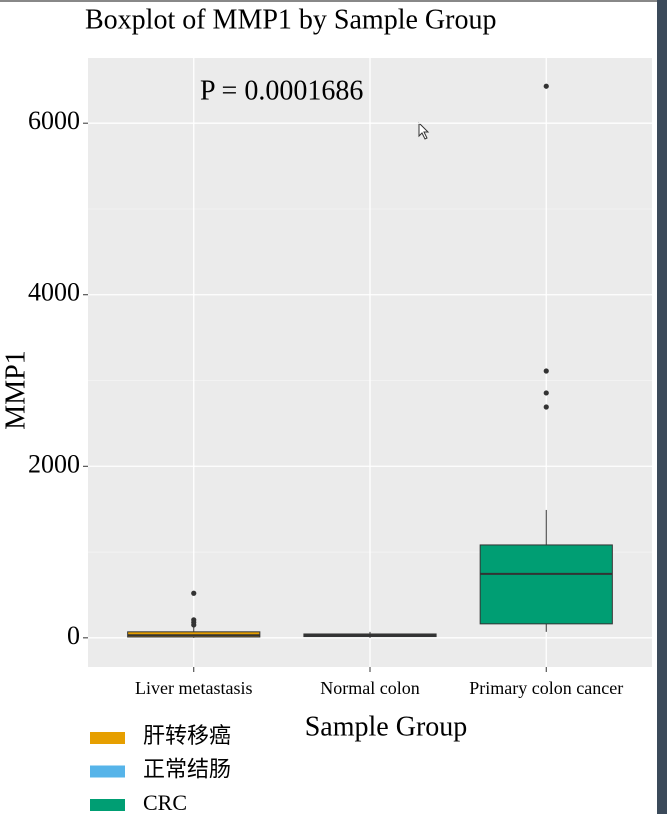 Image resolution: width=667 pixels, height=814 pixels. What do you see at coordinates (546, 584) in the screenshot?
I see `box` at bounding box center [546, 584].